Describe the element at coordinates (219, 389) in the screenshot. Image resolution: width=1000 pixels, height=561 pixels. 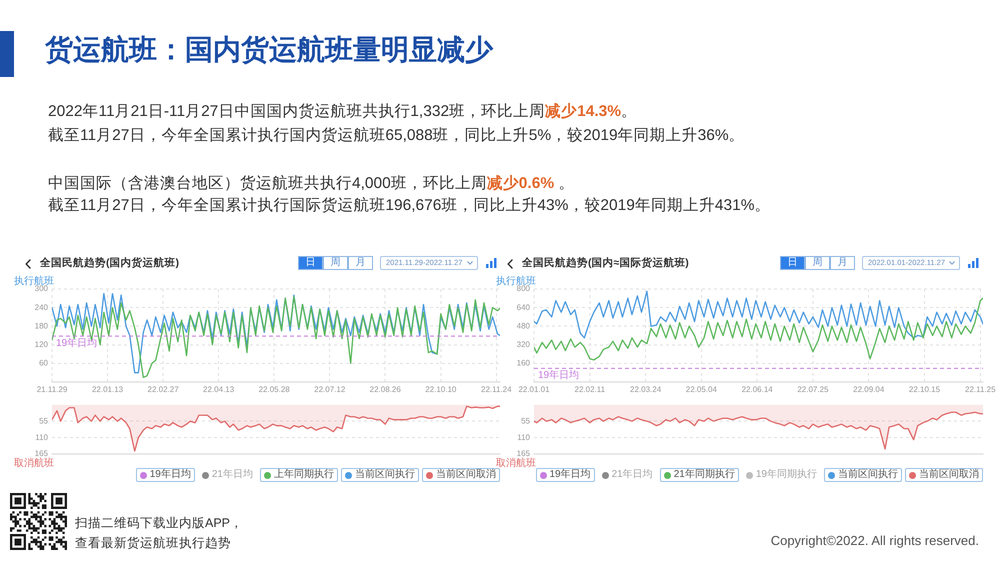
I see `x-tick-label: 22.04.13` at that location.